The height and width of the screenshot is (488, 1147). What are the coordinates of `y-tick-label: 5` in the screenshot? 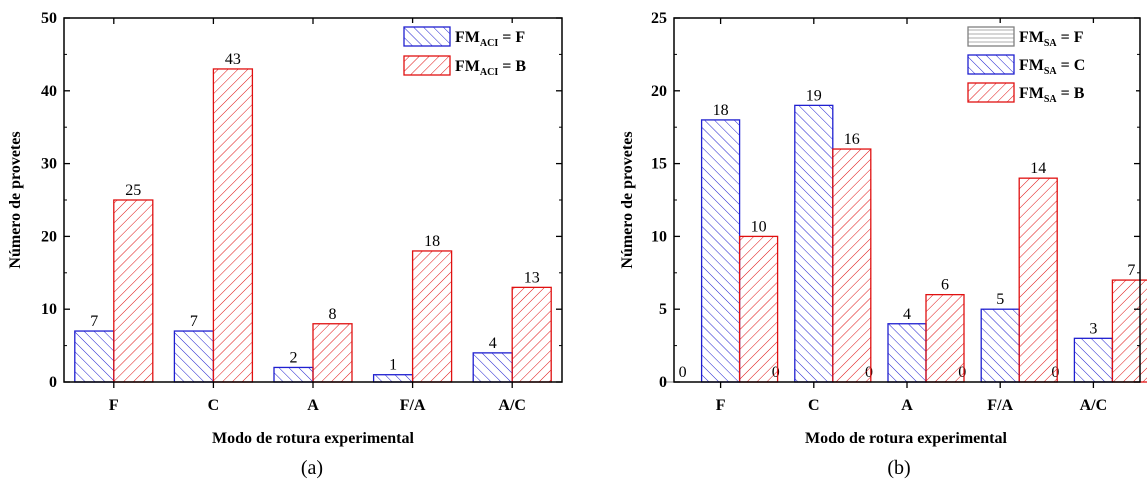 It's located at (663, 309).